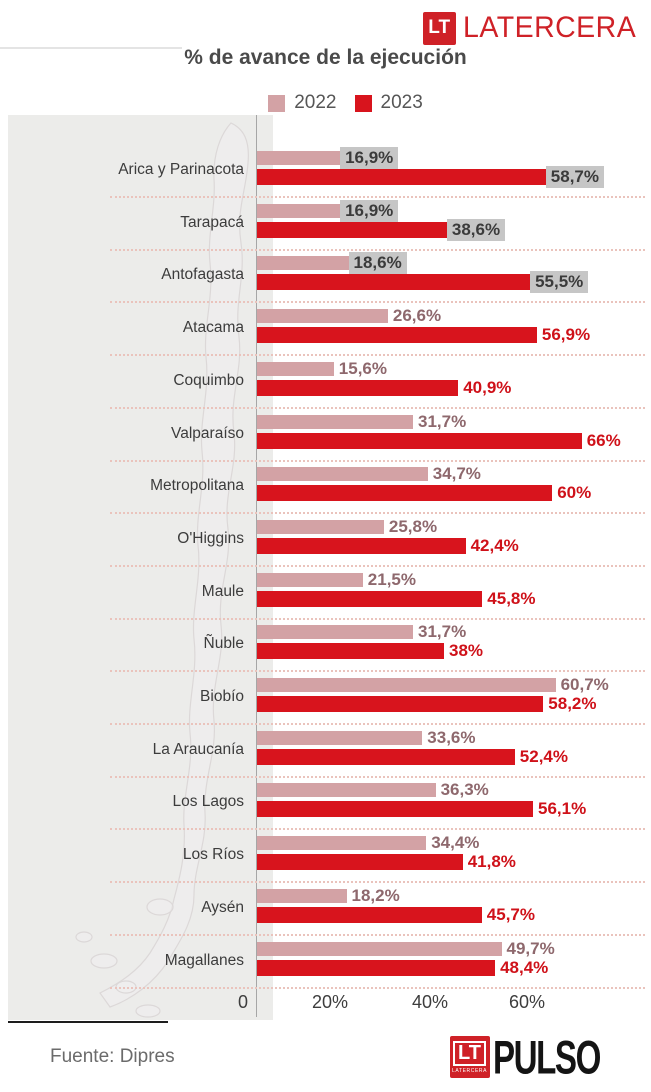 The image size is (651, 1092). What do you see at coordinates (456, 473) in the screenshot?
I see `value-label-2022: 34,7%` at bounding box center [456, 473].